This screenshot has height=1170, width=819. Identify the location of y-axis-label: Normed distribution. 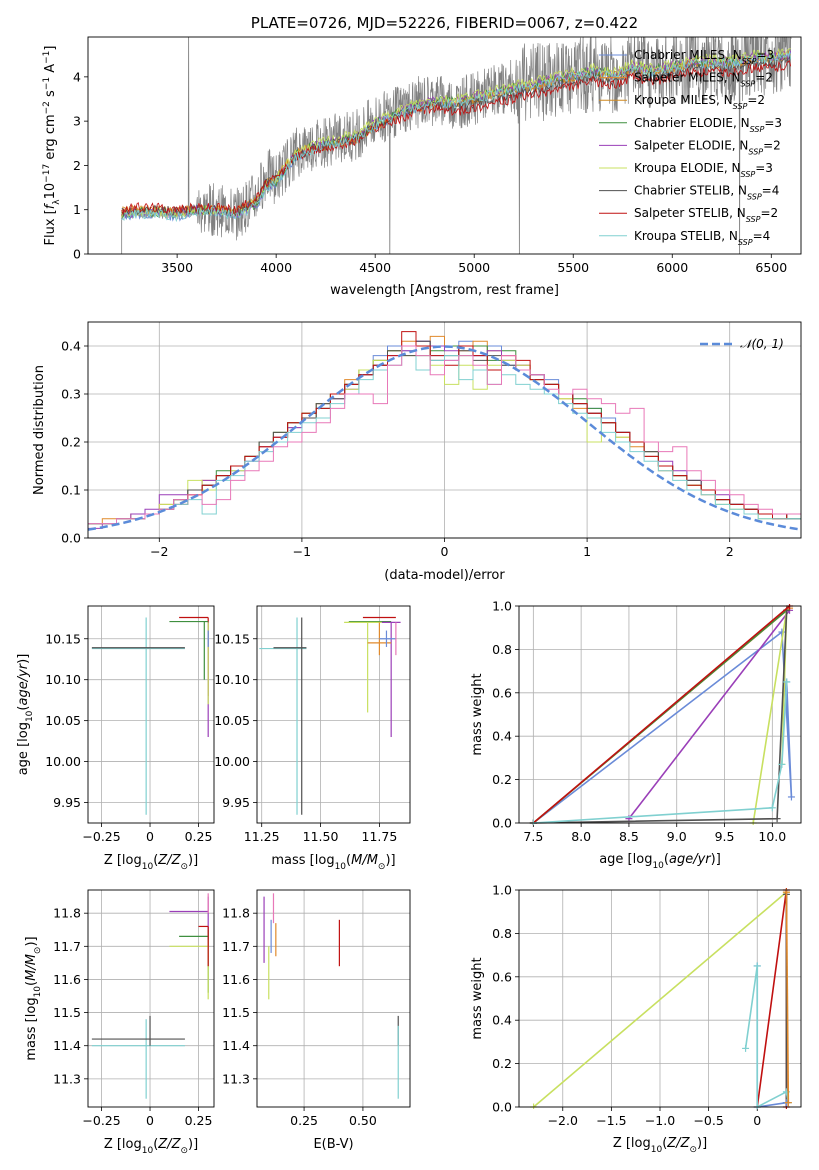
(39, 430).